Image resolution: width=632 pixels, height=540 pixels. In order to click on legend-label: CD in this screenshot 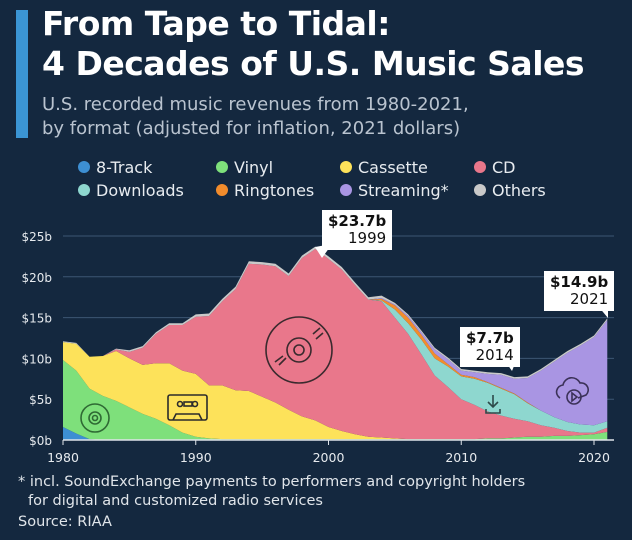, I will do `click(504, 167)`.